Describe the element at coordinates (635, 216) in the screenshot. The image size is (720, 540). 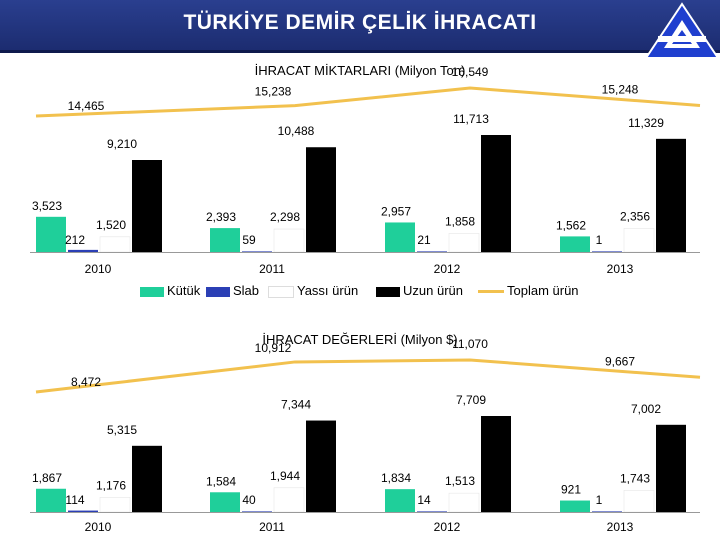
I see `data-label-yassi-2013: 2,356` at that location.